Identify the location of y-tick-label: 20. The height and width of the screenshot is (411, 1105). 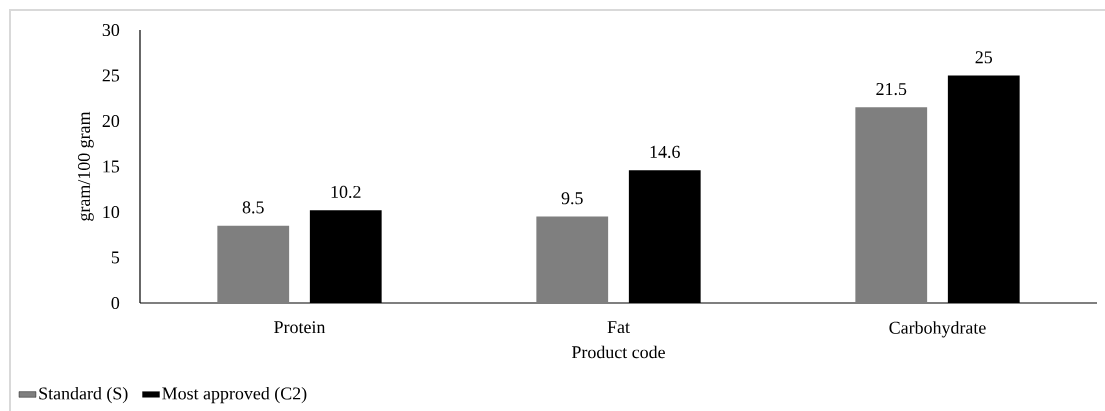
(111, 121).